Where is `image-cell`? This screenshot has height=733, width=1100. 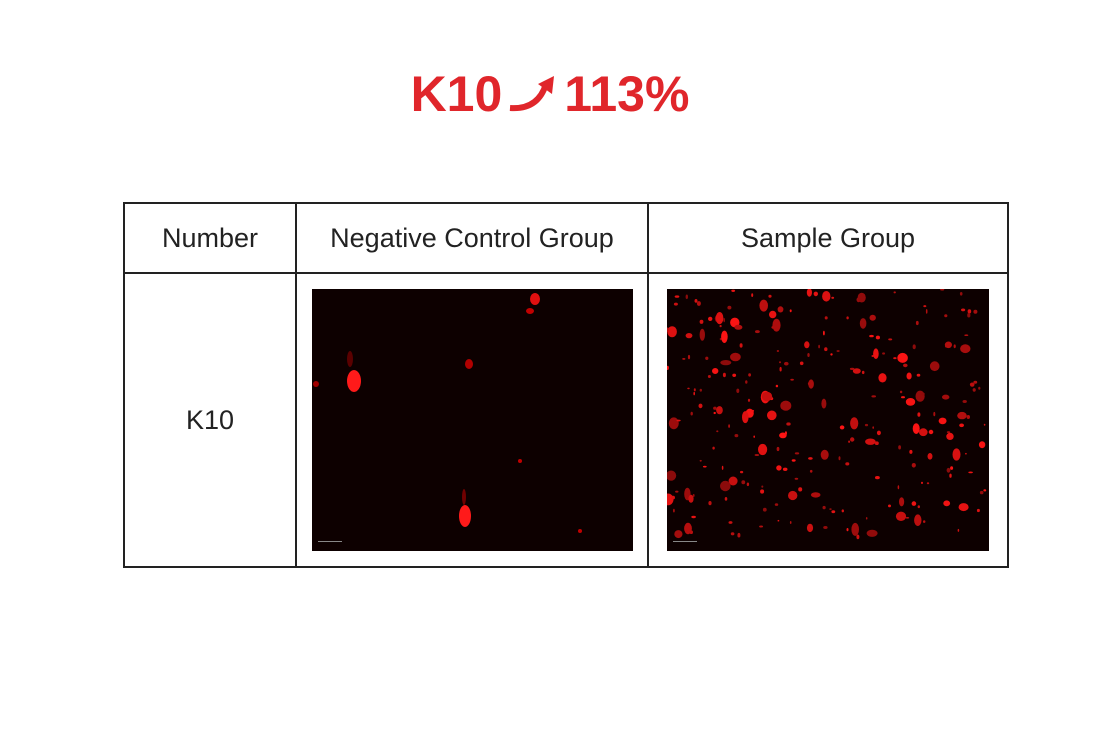 image-cell is located at coordinates (828, 420).